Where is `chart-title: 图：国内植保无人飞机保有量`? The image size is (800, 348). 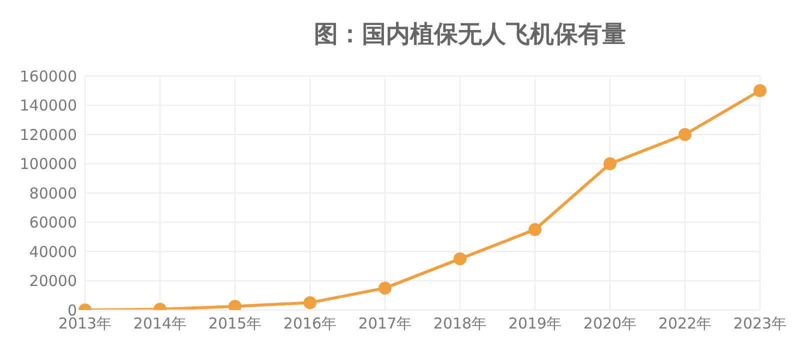
chart-title: 图：国内植保无人飞机保有量 is located at coordinates (470, 34).